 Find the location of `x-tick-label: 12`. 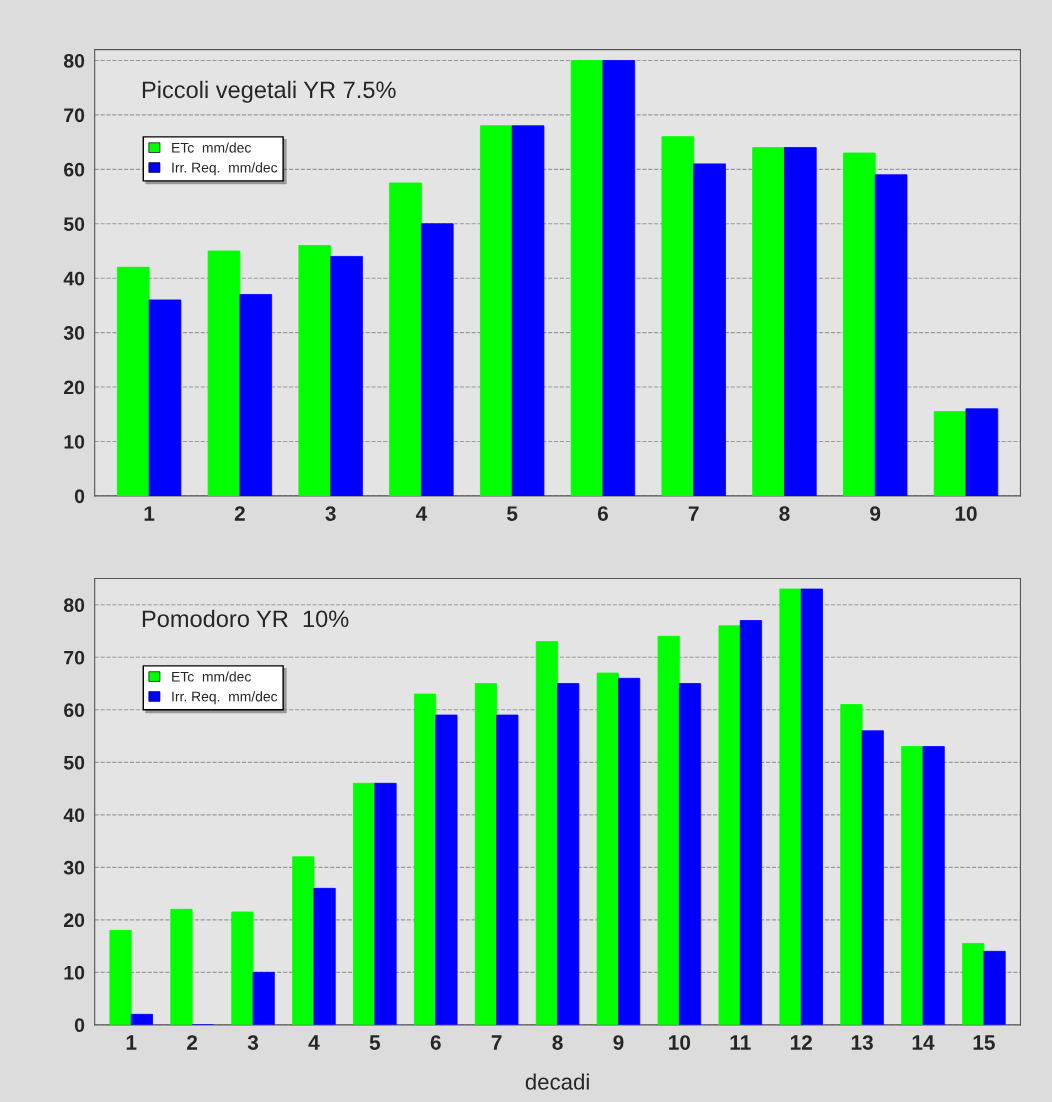

x-tick-label: 12 is located at coordinates (801, 1042).